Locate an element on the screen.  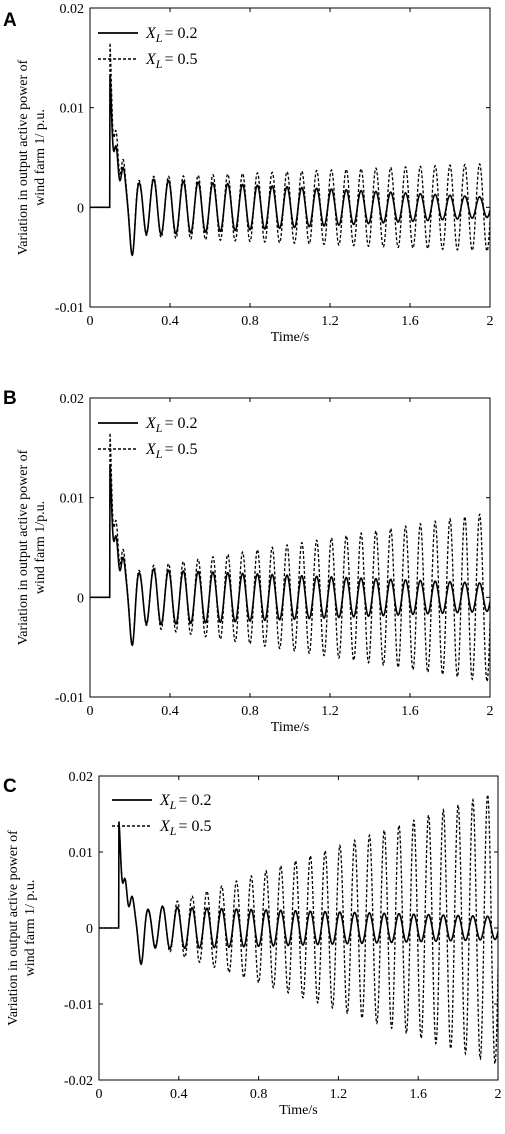
y-tick-label: -0.02 is located at coordinates (78, 1081).